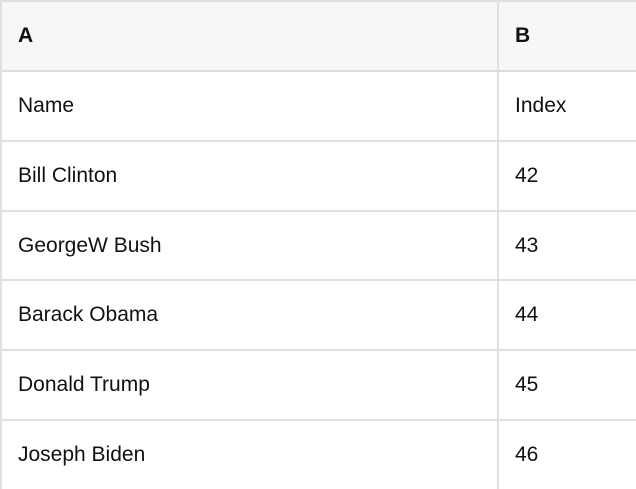 Image resolution: width=636 pixels, height=489 pixels. I want to click on table-row: Name Index, so click(319, 106).